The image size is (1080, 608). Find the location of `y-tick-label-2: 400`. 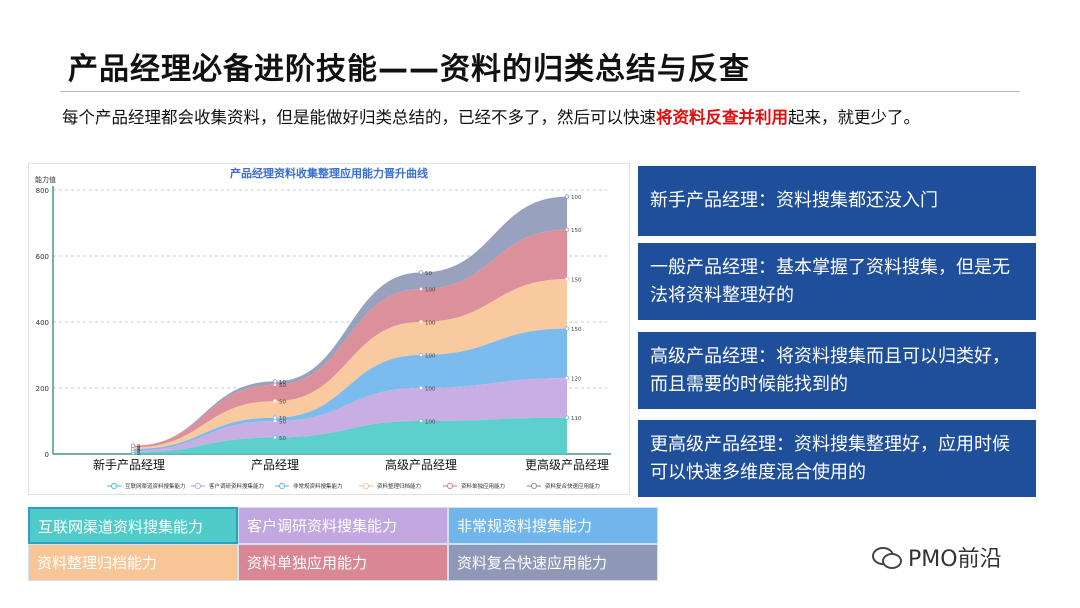

y-tick-label-2: 400 is located at coordinates (42, 323).